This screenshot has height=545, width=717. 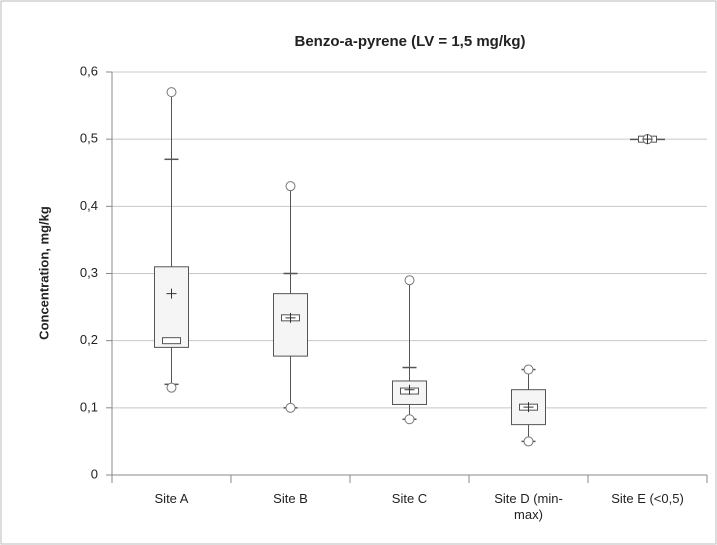 I want to click on x-tick-label: Site B, so click(x=290, y=498).